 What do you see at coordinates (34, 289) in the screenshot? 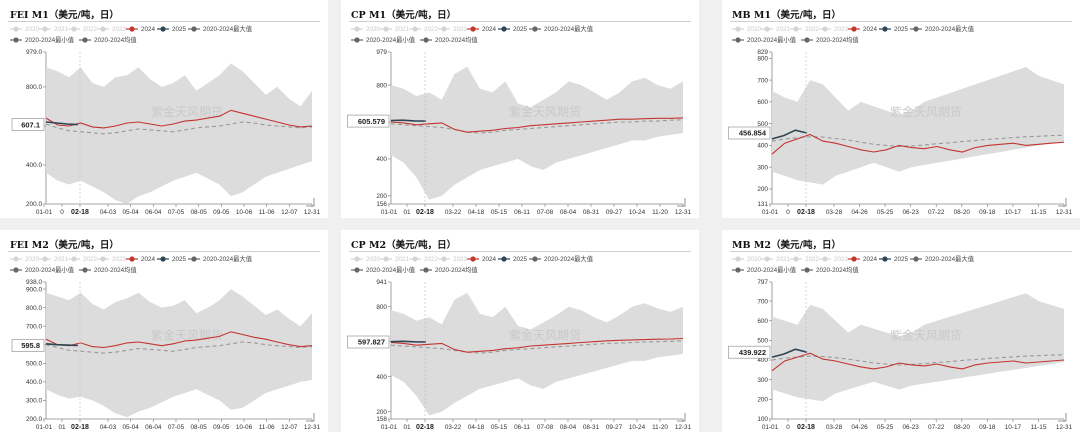
I see `y-tick-label: 900.0` at bounding box center [34, 289].